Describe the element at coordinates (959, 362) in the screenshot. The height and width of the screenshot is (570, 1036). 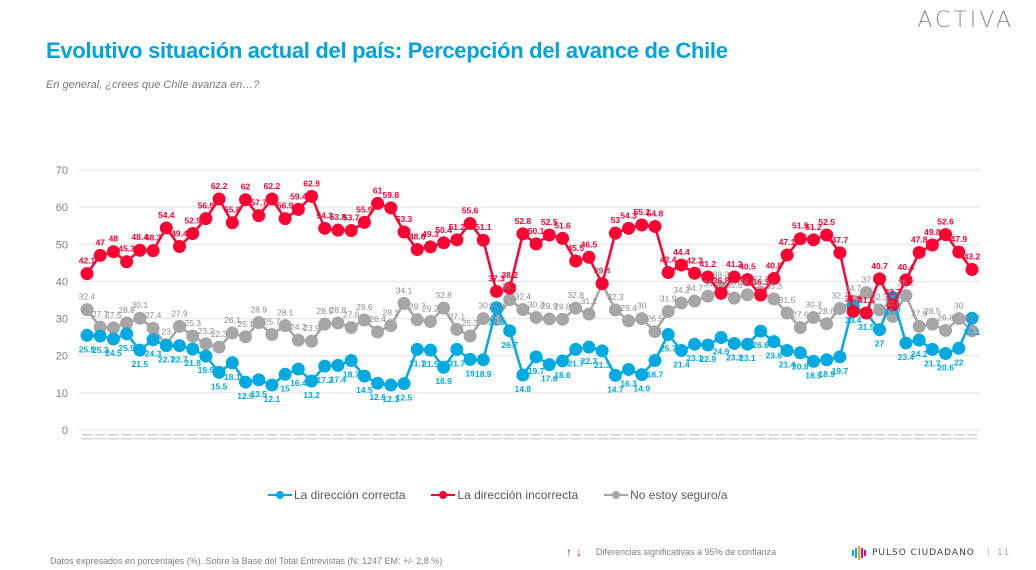
I see `data-label: 22` at that location.